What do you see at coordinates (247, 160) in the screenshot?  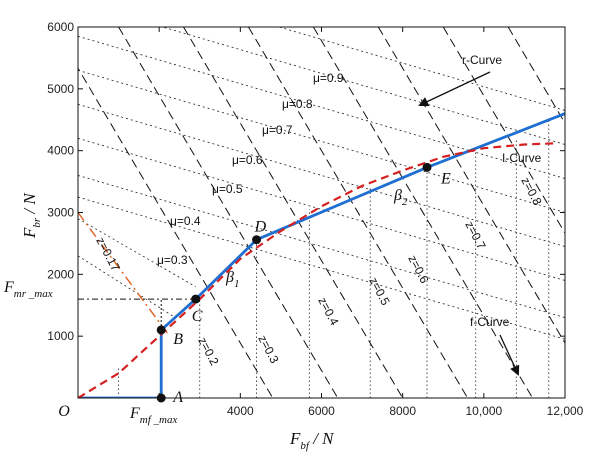 I see `mu-line-label: μ=0.6` at bounding box center [247, 160].